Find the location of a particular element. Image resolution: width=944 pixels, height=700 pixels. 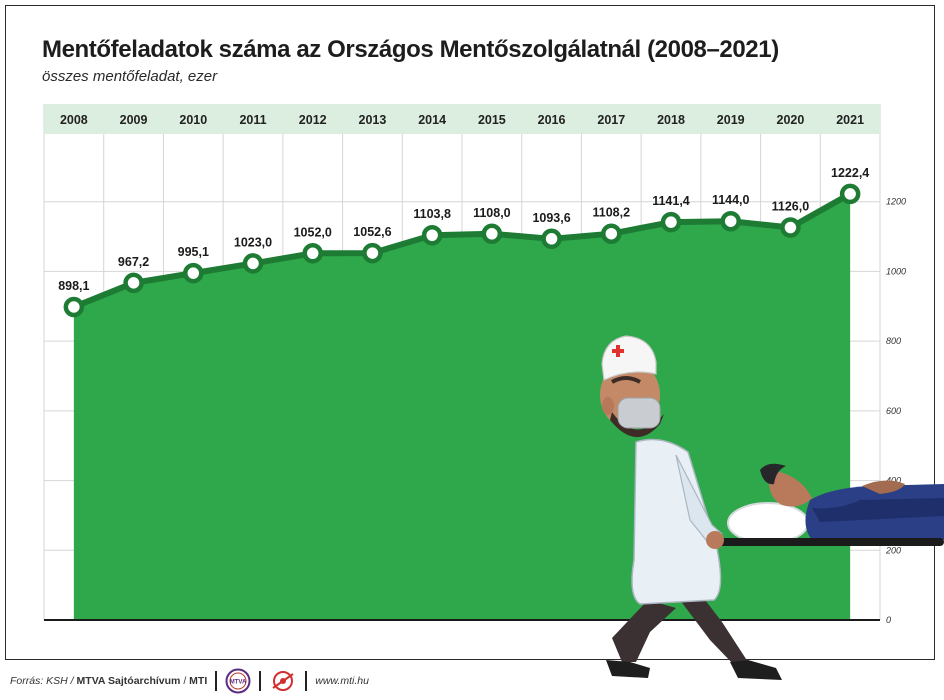

data-label: 995,1 is located at coordinates (193, 252).